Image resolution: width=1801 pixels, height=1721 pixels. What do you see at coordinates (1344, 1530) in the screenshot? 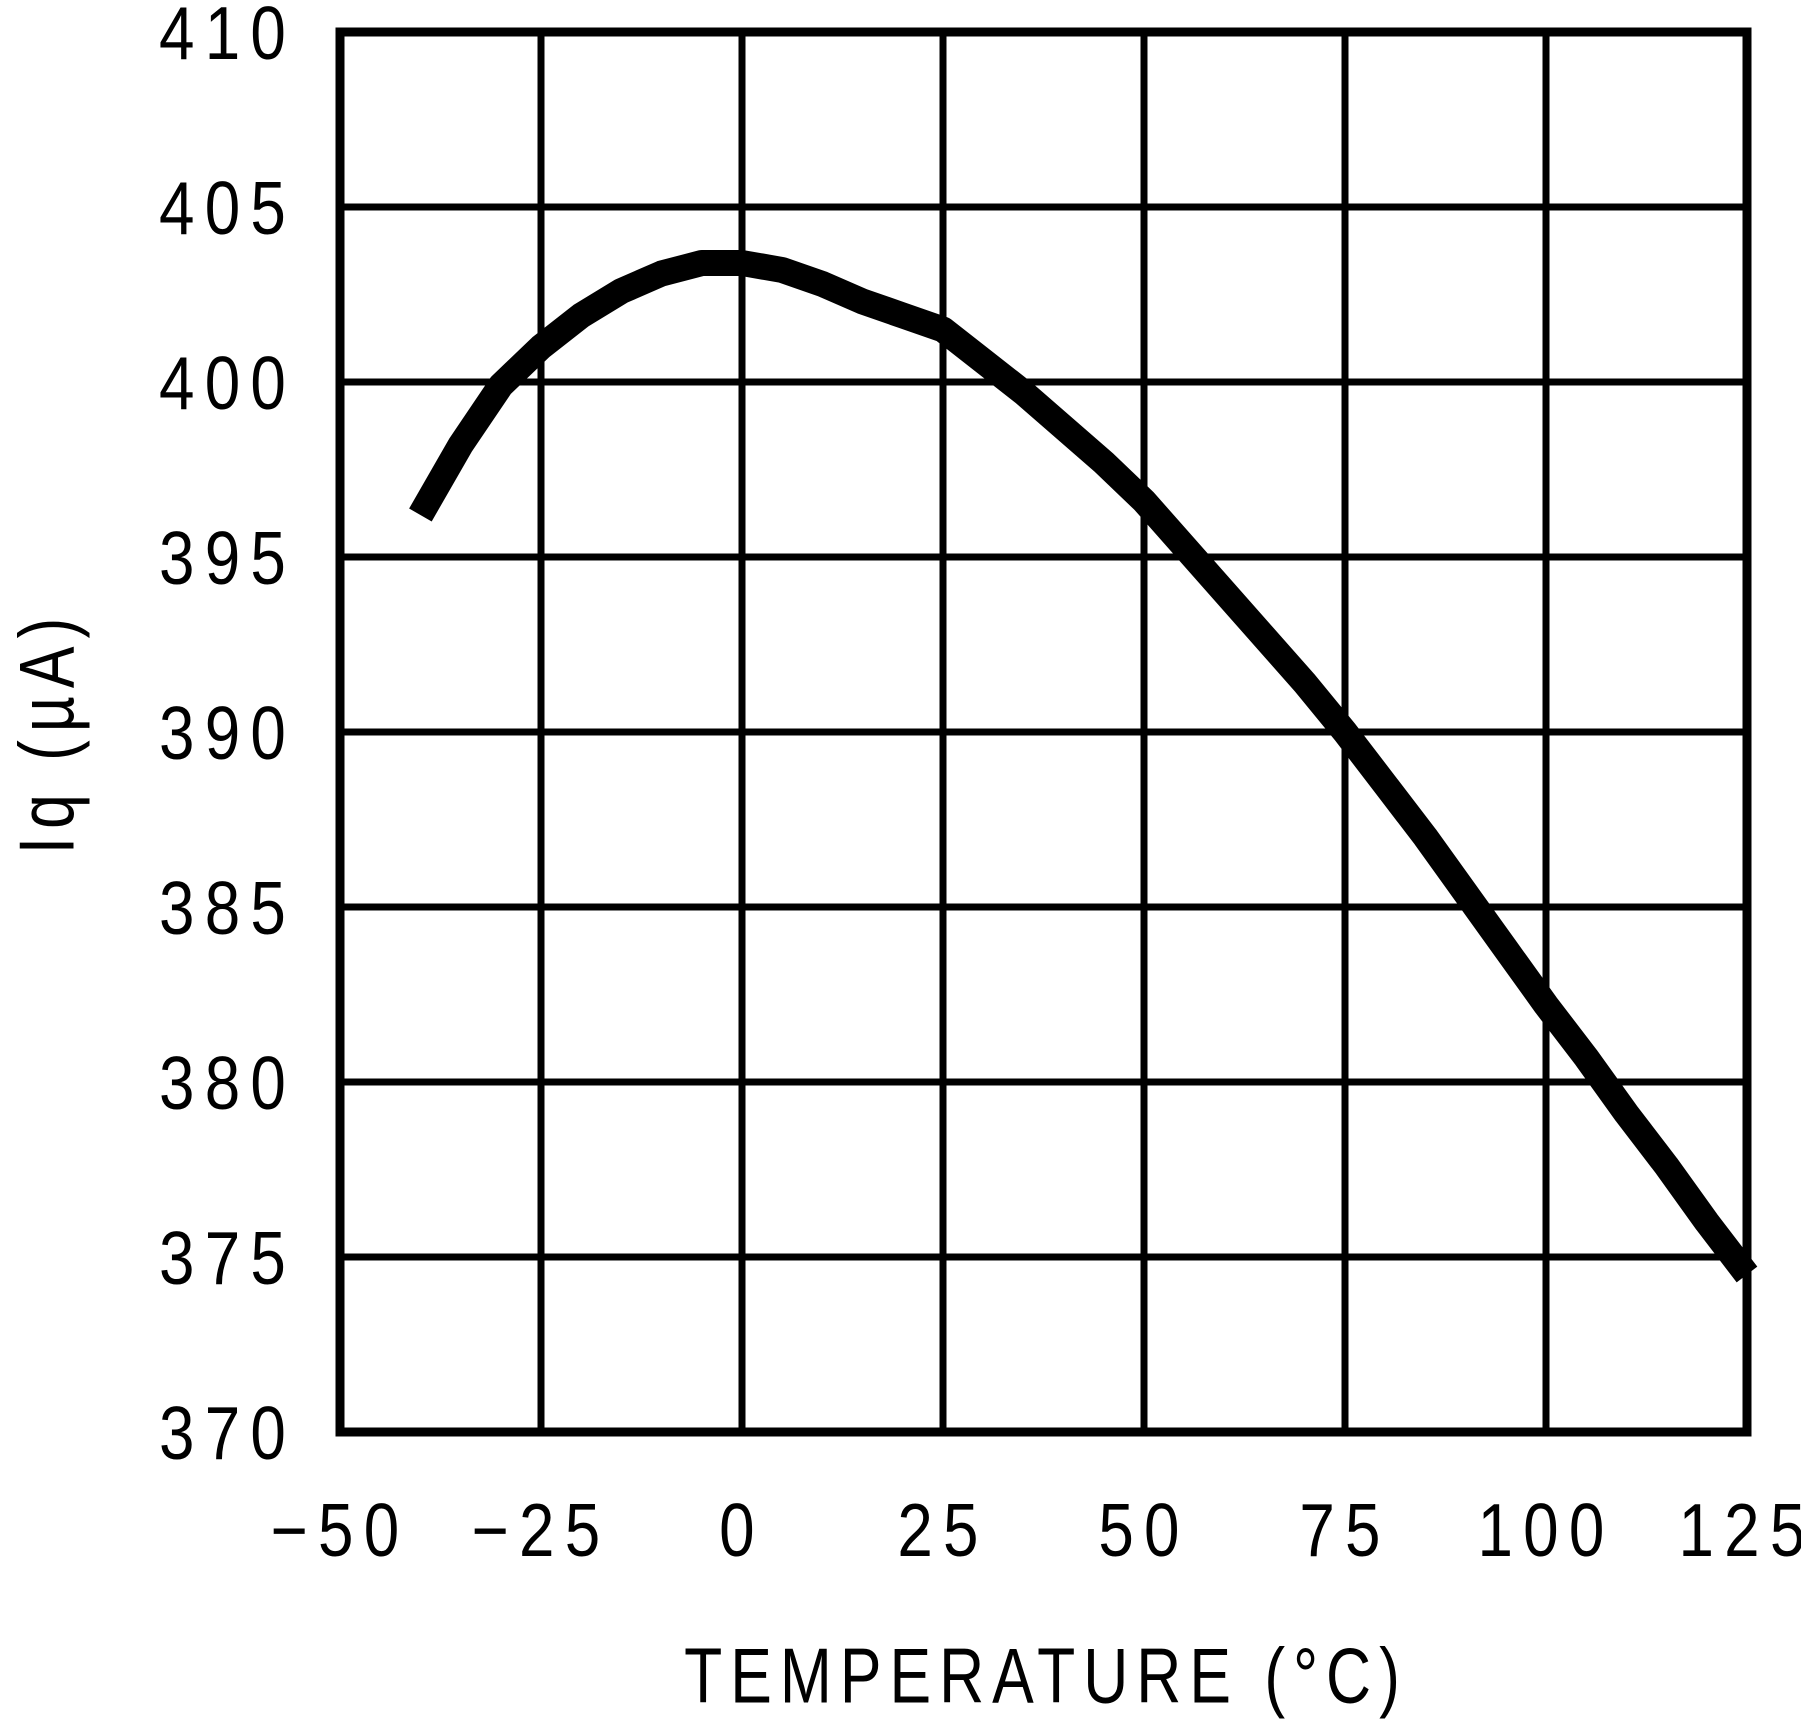
I see `x-tick-label: 75` at bounding box center [1344, 1530].